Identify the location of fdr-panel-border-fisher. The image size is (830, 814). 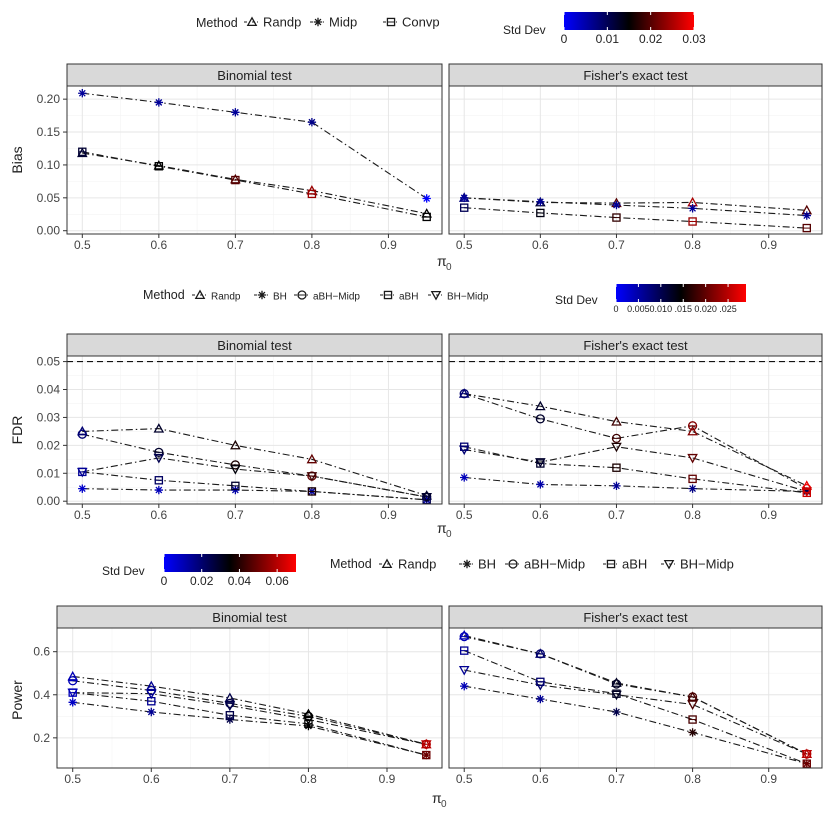
(635, 430).